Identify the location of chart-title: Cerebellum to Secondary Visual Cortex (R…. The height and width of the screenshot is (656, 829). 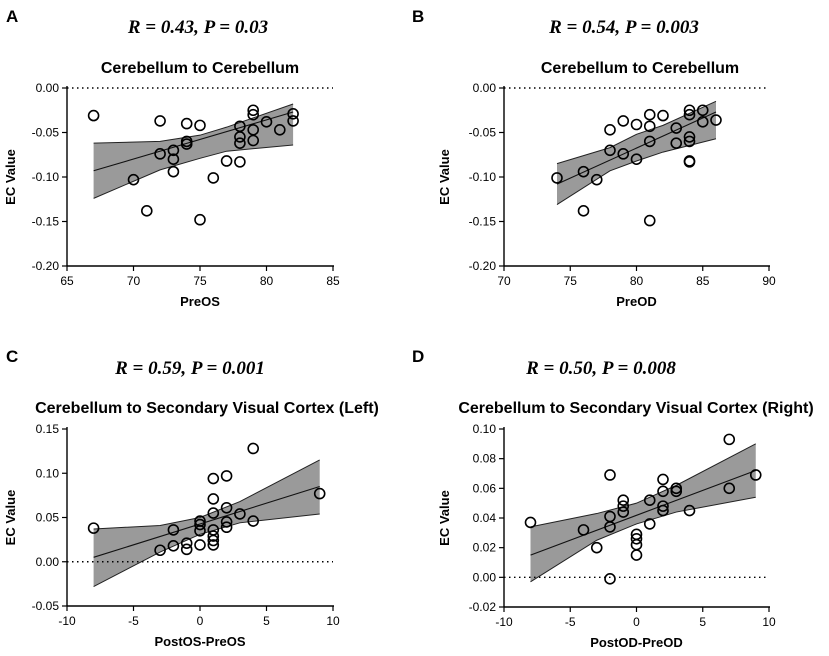
(635, 408).